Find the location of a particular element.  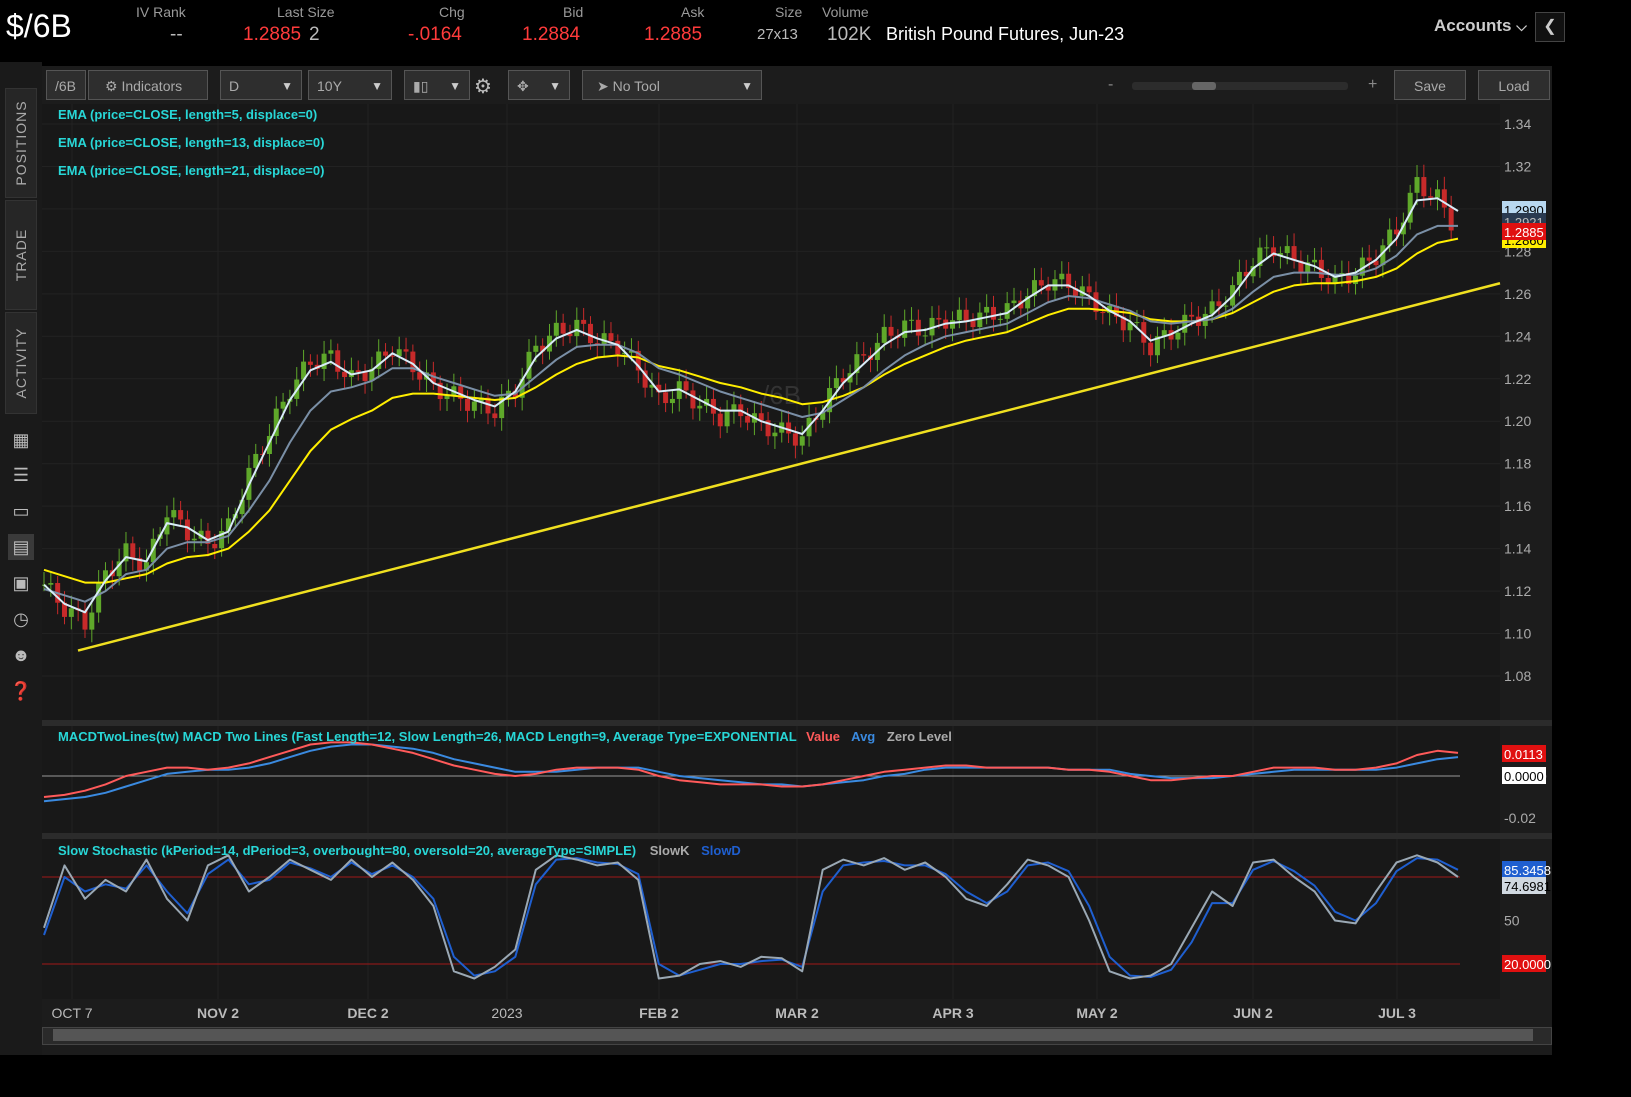

iv-rank-value: -- is located at coordinates (176, 34).